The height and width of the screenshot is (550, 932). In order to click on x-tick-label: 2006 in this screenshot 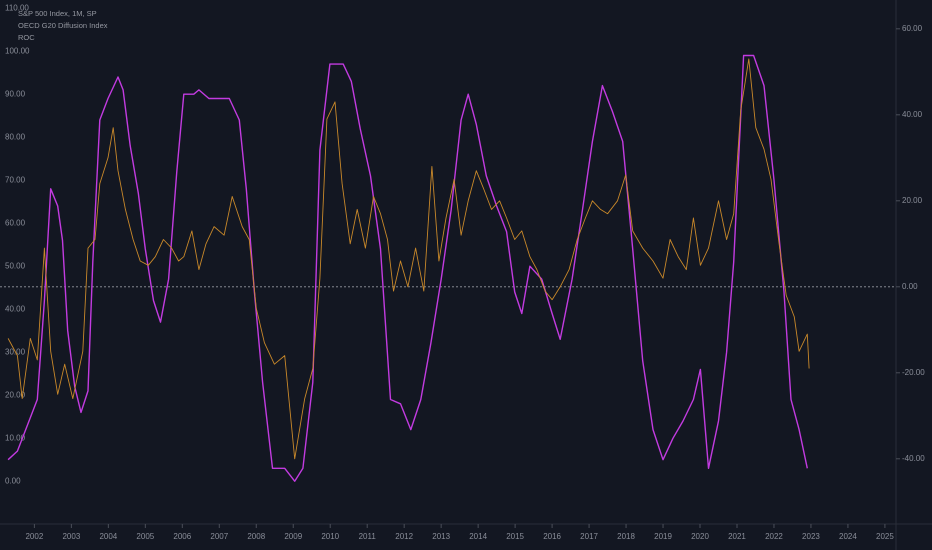, I will do `click(182, 536)`.